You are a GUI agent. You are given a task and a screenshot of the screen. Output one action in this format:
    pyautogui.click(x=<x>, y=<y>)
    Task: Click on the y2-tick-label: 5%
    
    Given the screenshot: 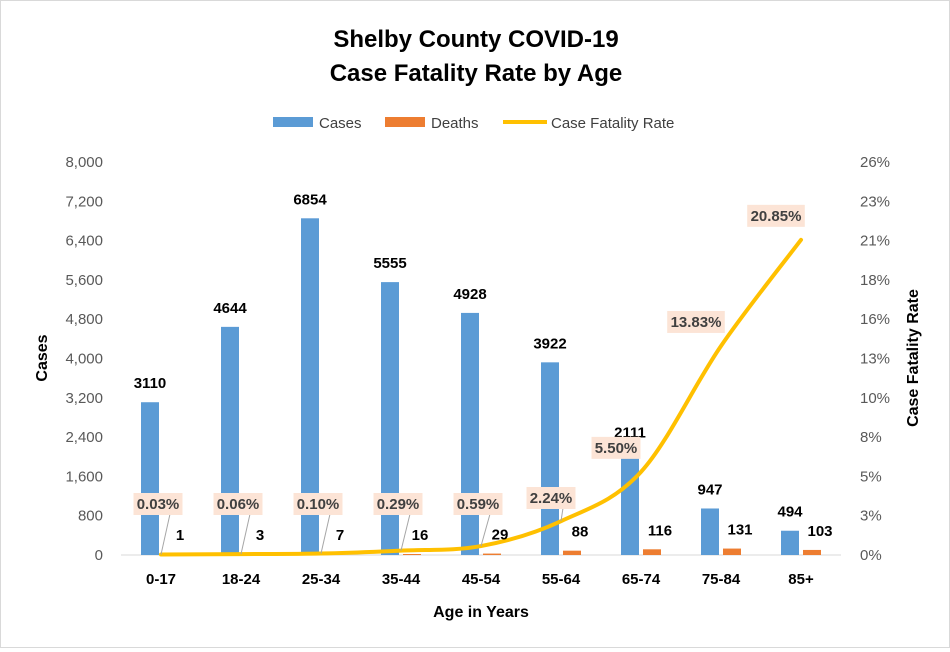 What is the action you would take?
    pyautogui.click(x=871, y=476)
    